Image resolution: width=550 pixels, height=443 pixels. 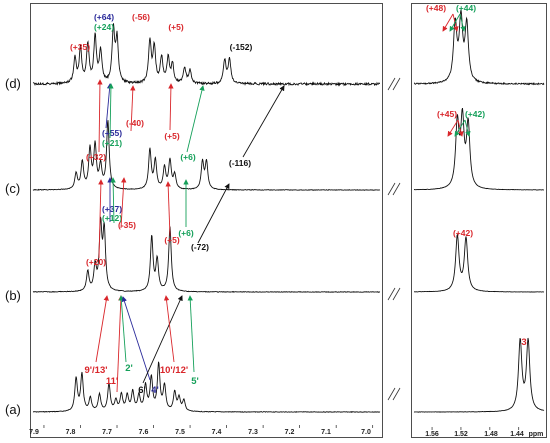 I want to click on tick-label: 7.1, so click(x=326, y=432).